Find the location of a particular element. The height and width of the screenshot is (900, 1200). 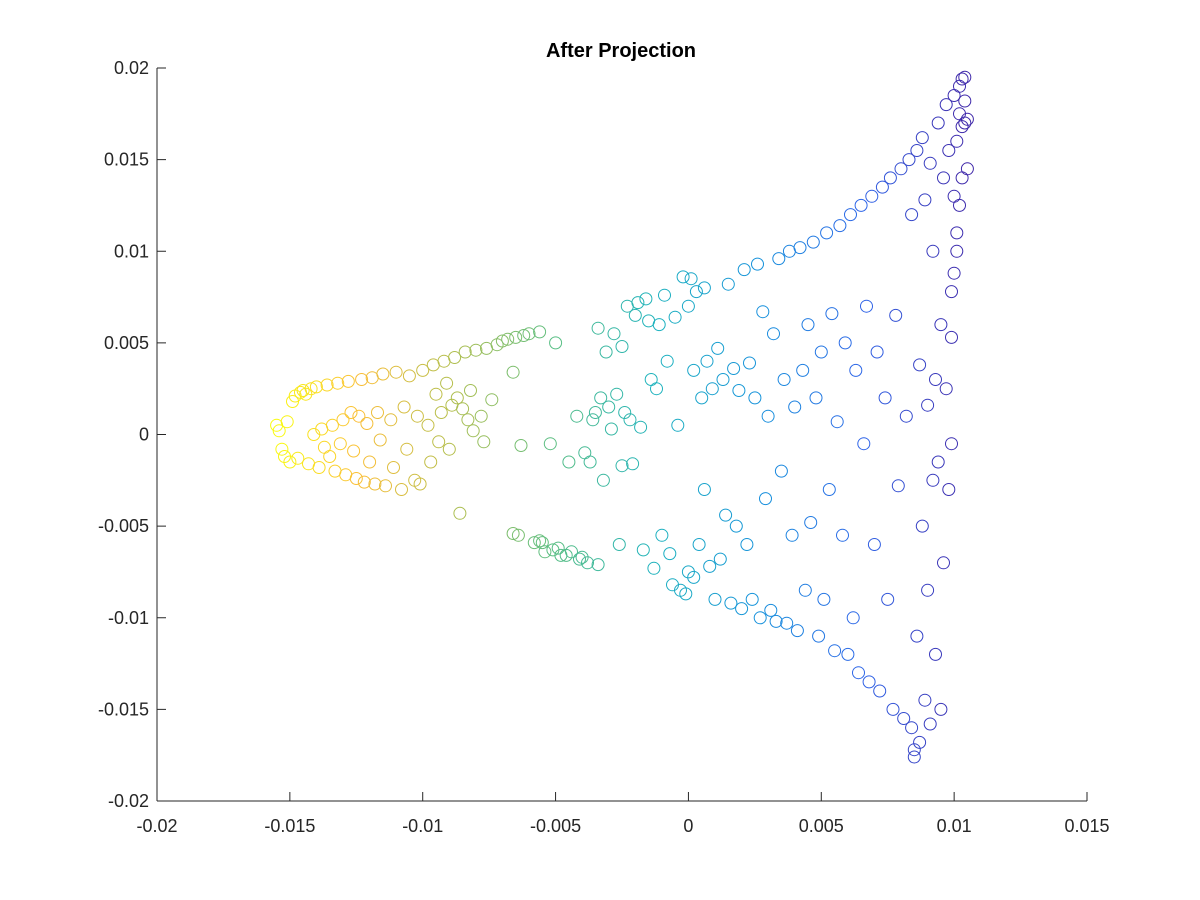

x-tick-label: 0.015 is located at coordinates (1086, 826).